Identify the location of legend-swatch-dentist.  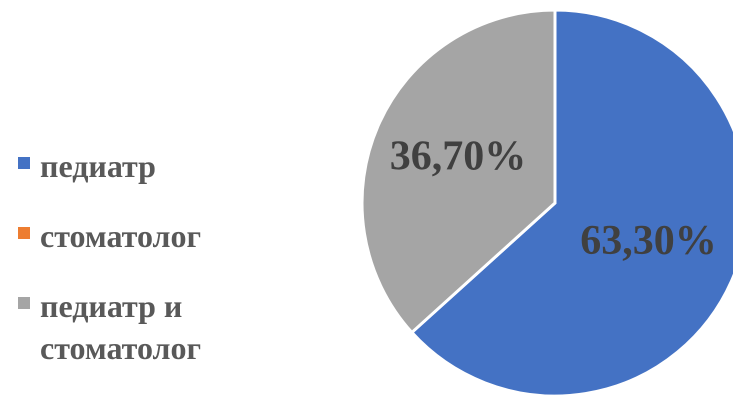
(24, 233).